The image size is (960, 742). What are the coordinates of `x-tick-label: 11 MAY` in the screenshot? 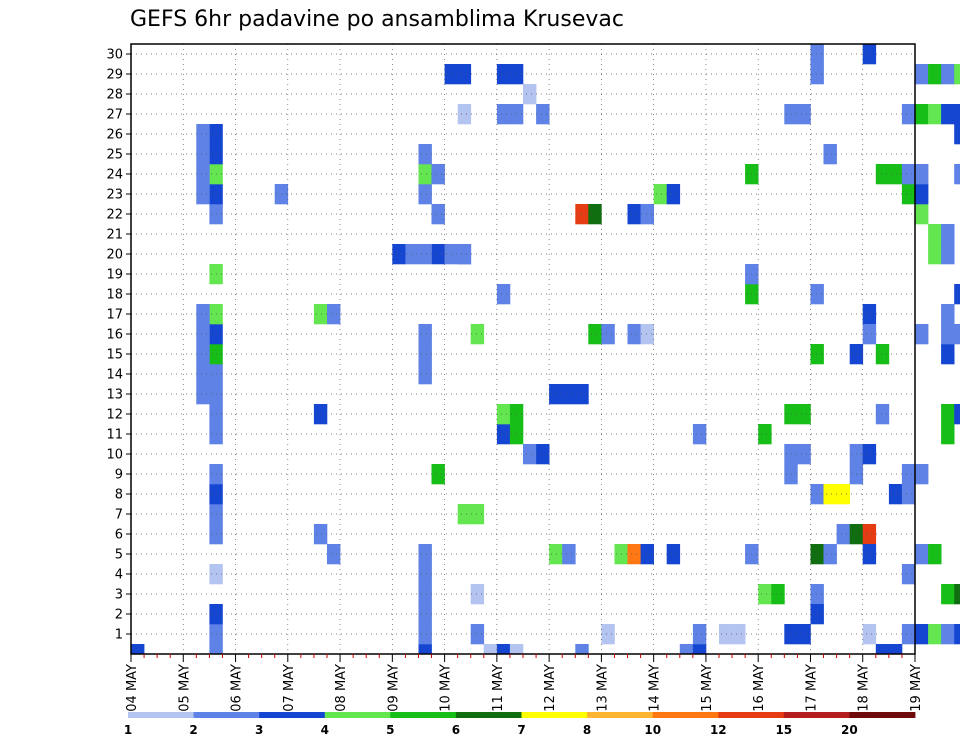 It's located at (498, 688).